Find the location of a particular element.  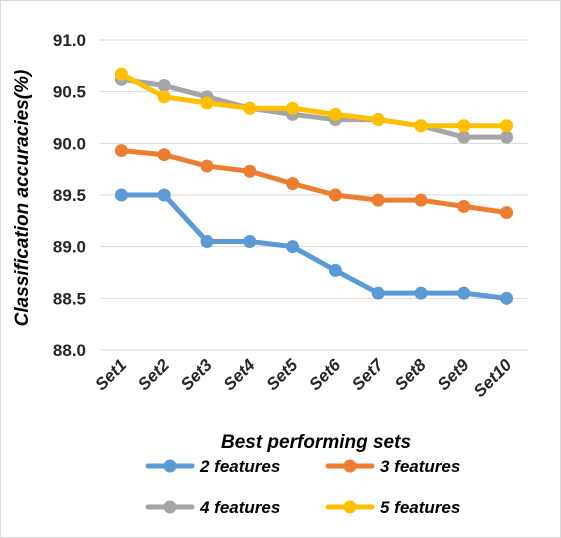

legend-item: 2 features is located at coordinates (212, 466).